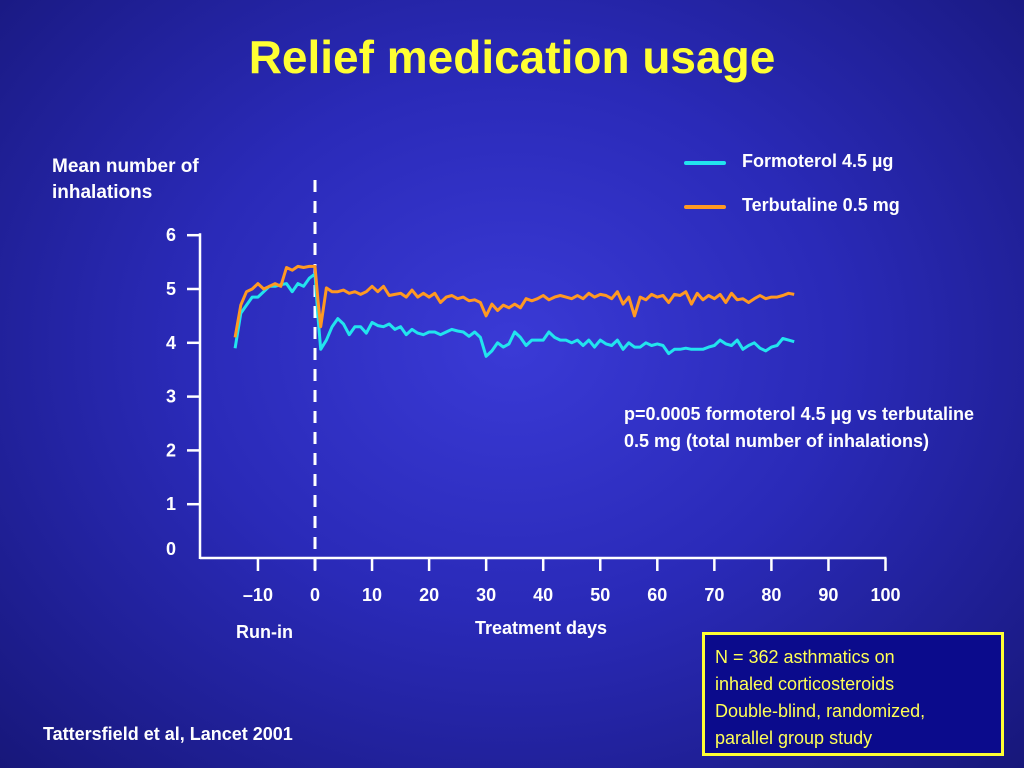 The image size is (1024, 768). I want to click on x-tick-label: 40, so click(543, 595).